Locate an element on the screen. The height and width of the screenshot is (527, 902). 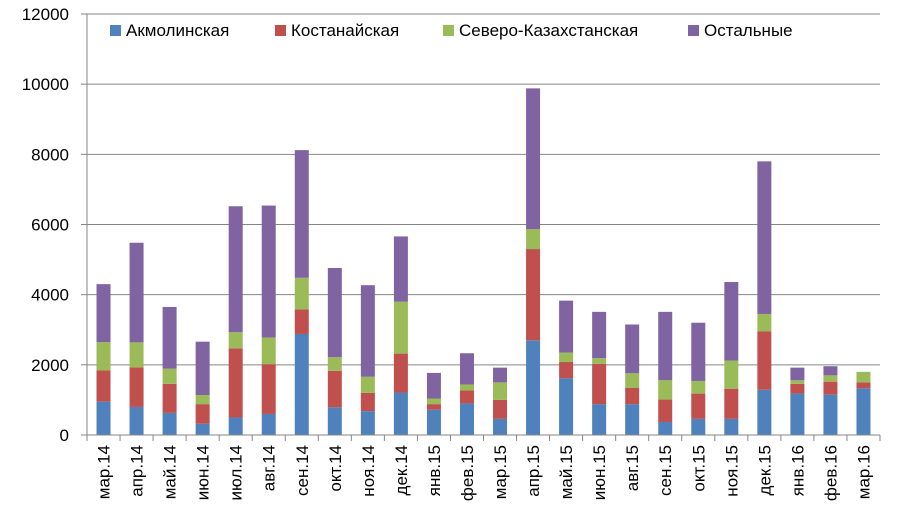
x-tick-label: май.14 is located at coordinates (170, 472).